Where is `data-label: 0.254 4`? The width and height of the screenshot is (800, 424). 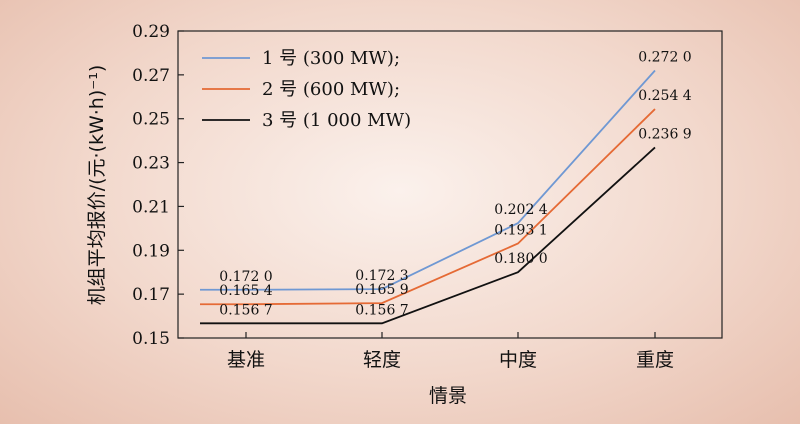
data-label: 0.254 4 is located at coordinates (665, 96).